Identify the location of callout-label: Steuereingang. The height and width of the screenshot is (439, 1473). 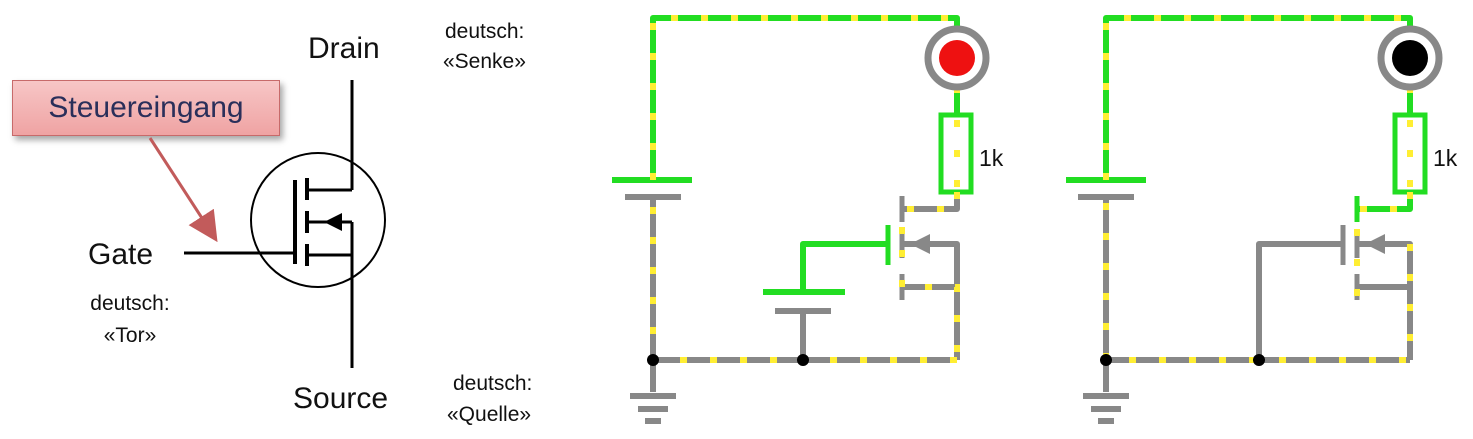
(146, 107).